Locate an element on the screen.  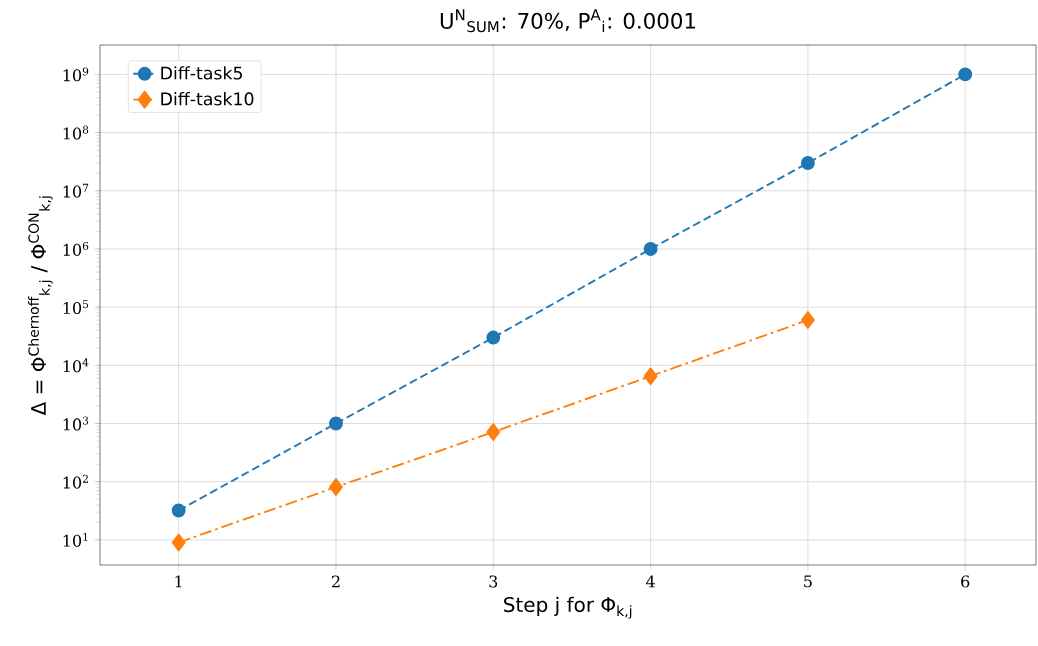
legend-label: Diff-task10 is located at coordinates (207, 99).